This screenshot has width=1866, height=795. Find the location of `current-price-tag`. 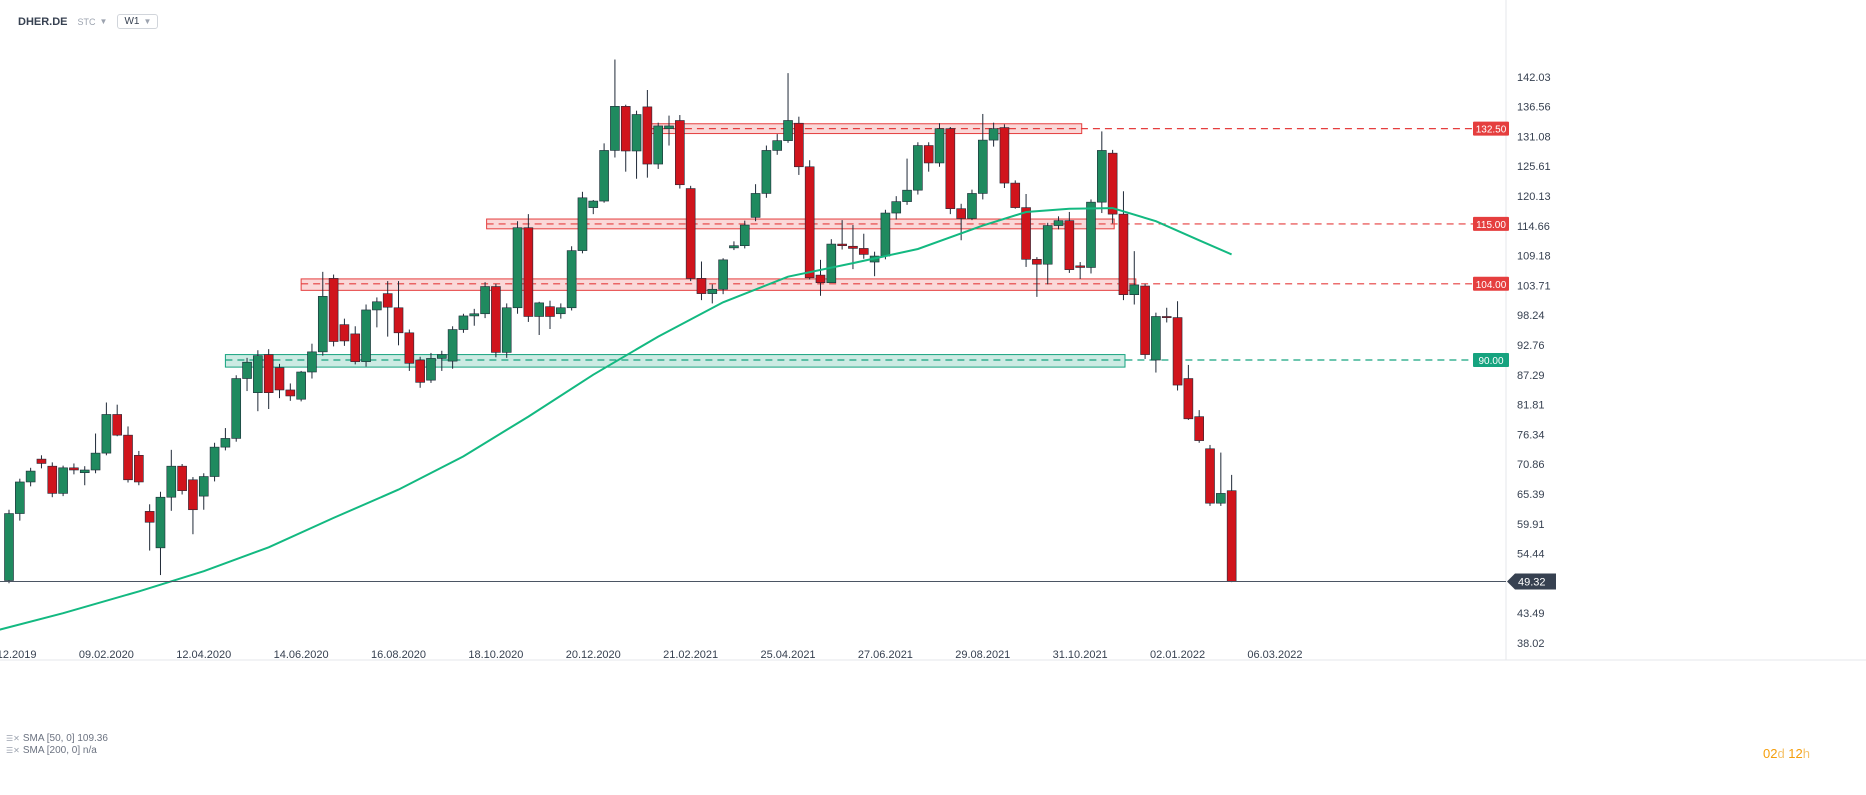

current-price-tag is located at coordinates (1531, 581).